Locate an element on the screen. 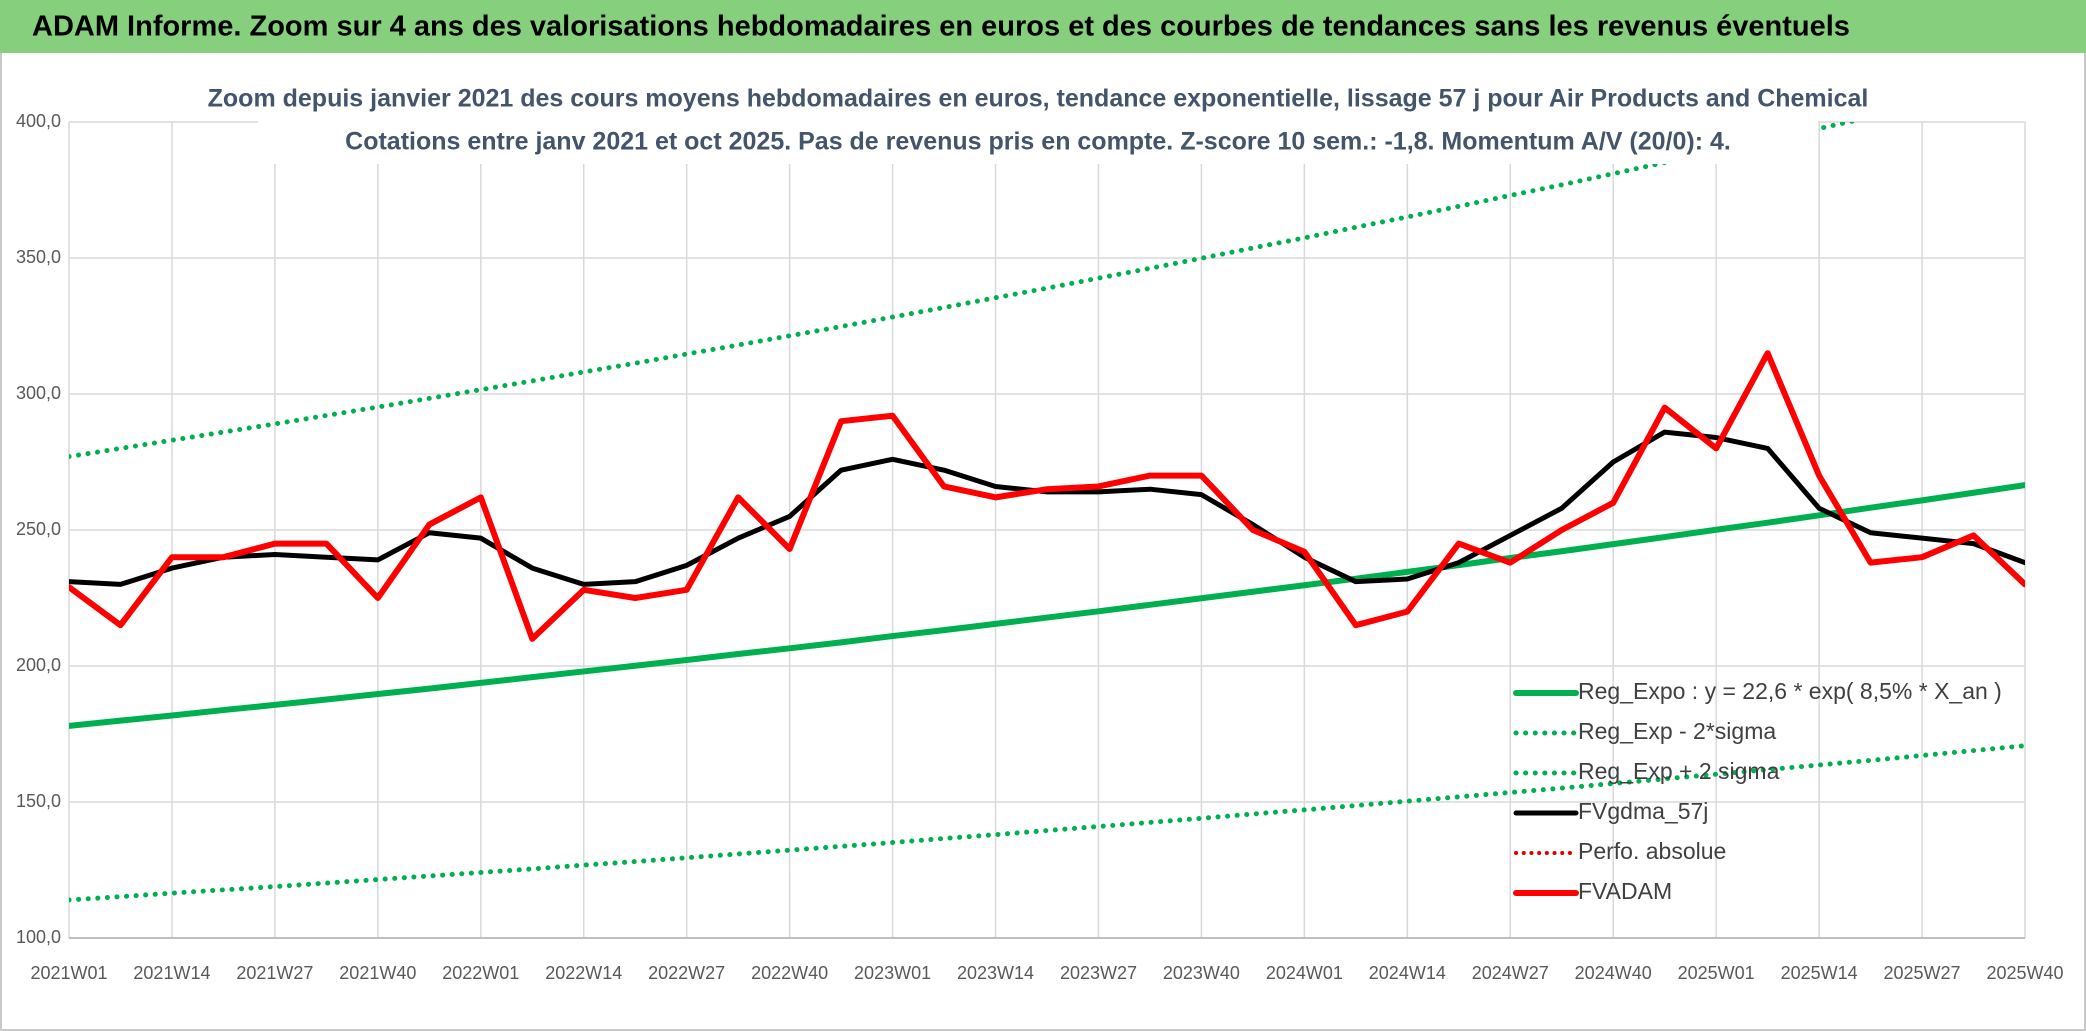 The width and height of the screenshot is (2086, 1031). x-tick-label: 2022W14 is located at coordinates (583, 973).